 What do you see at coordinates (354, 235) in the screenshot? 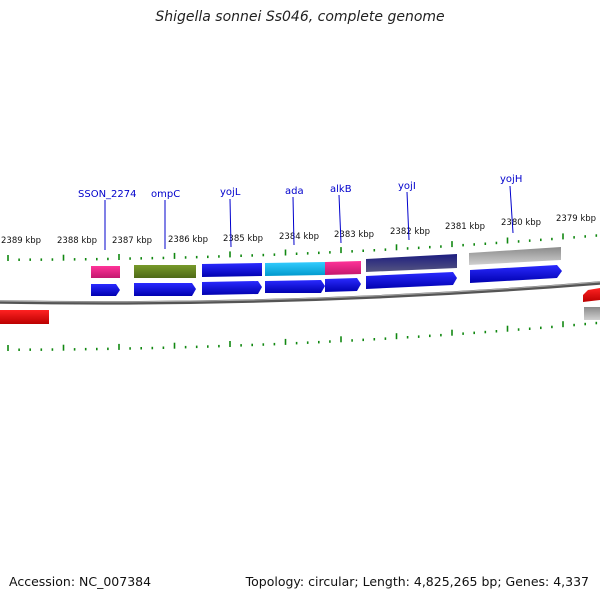
I see `ruler-label: 2383 kbp` at bounding box center [354, 235].